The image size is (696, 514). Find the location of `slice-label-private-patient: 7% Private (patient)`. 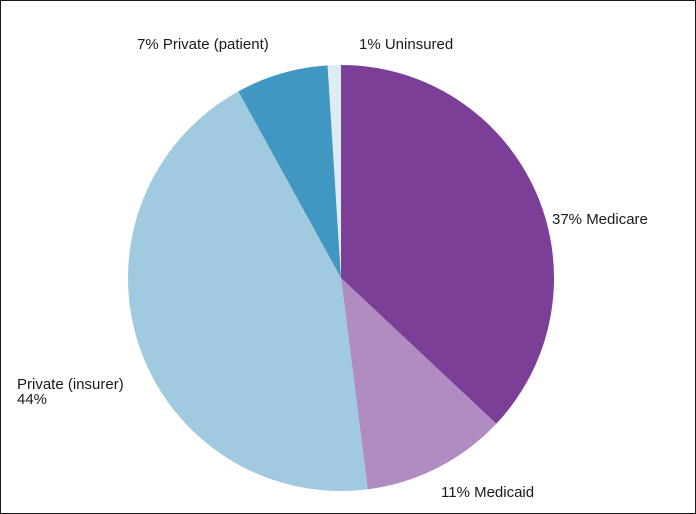

slice-label-private-patient: 7% Private (patient) is located at coordinates (203, 44).